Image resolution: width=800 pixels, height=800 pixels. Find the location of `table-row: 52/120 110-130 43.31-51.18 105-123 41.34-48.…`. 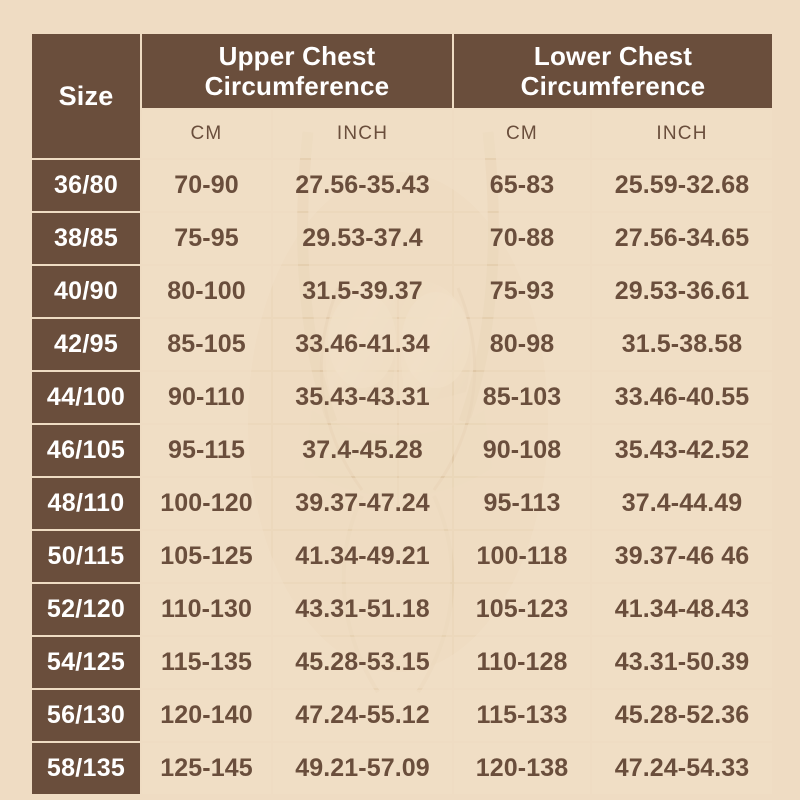

table-row: 52/120 110-130 43.31-51.18 105-123 41.34-48.… is located at coordinates (402, 609).